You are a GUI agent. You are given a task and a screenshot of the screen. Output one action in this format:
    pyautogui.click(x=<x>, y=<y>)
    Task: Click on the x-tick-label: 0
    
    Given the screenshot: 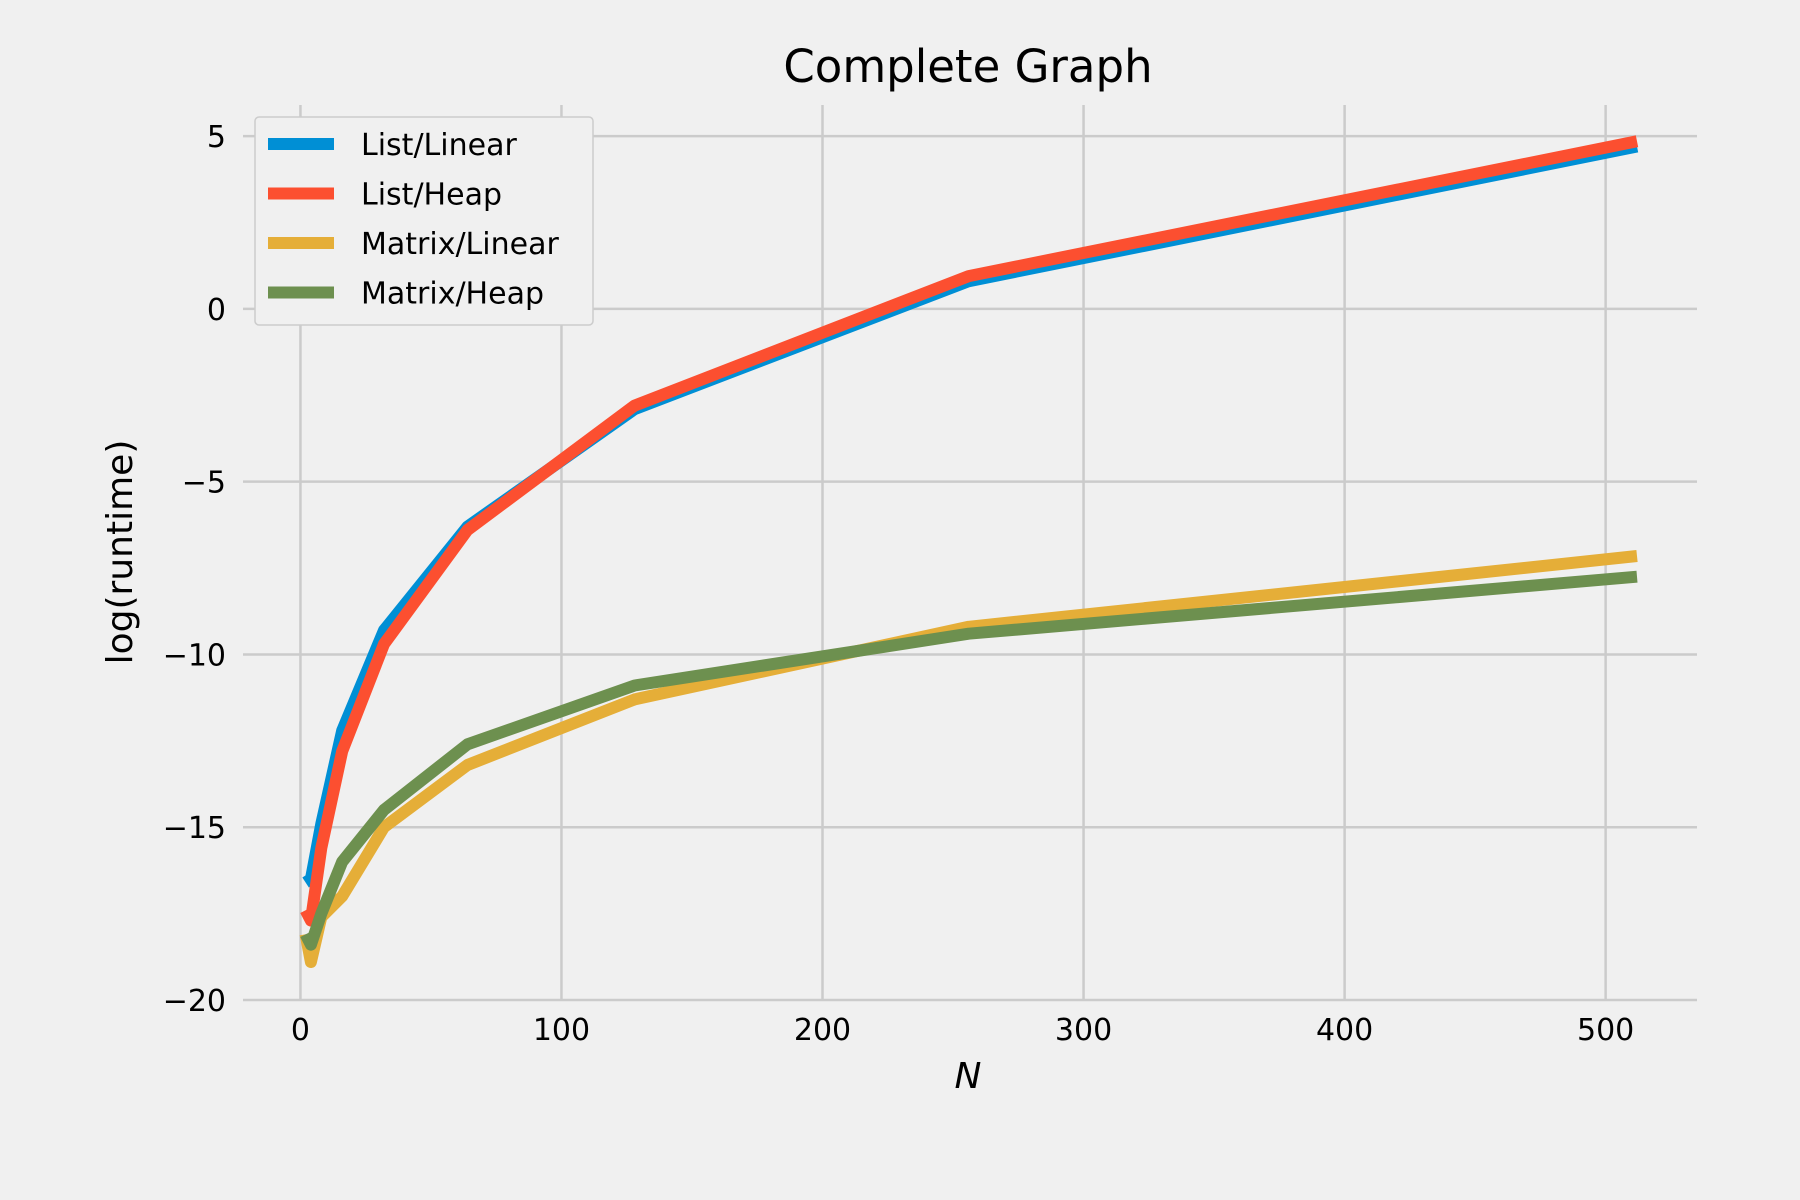 What is the action you would take?
    pyautogui.click(x=300, y=1030)
    